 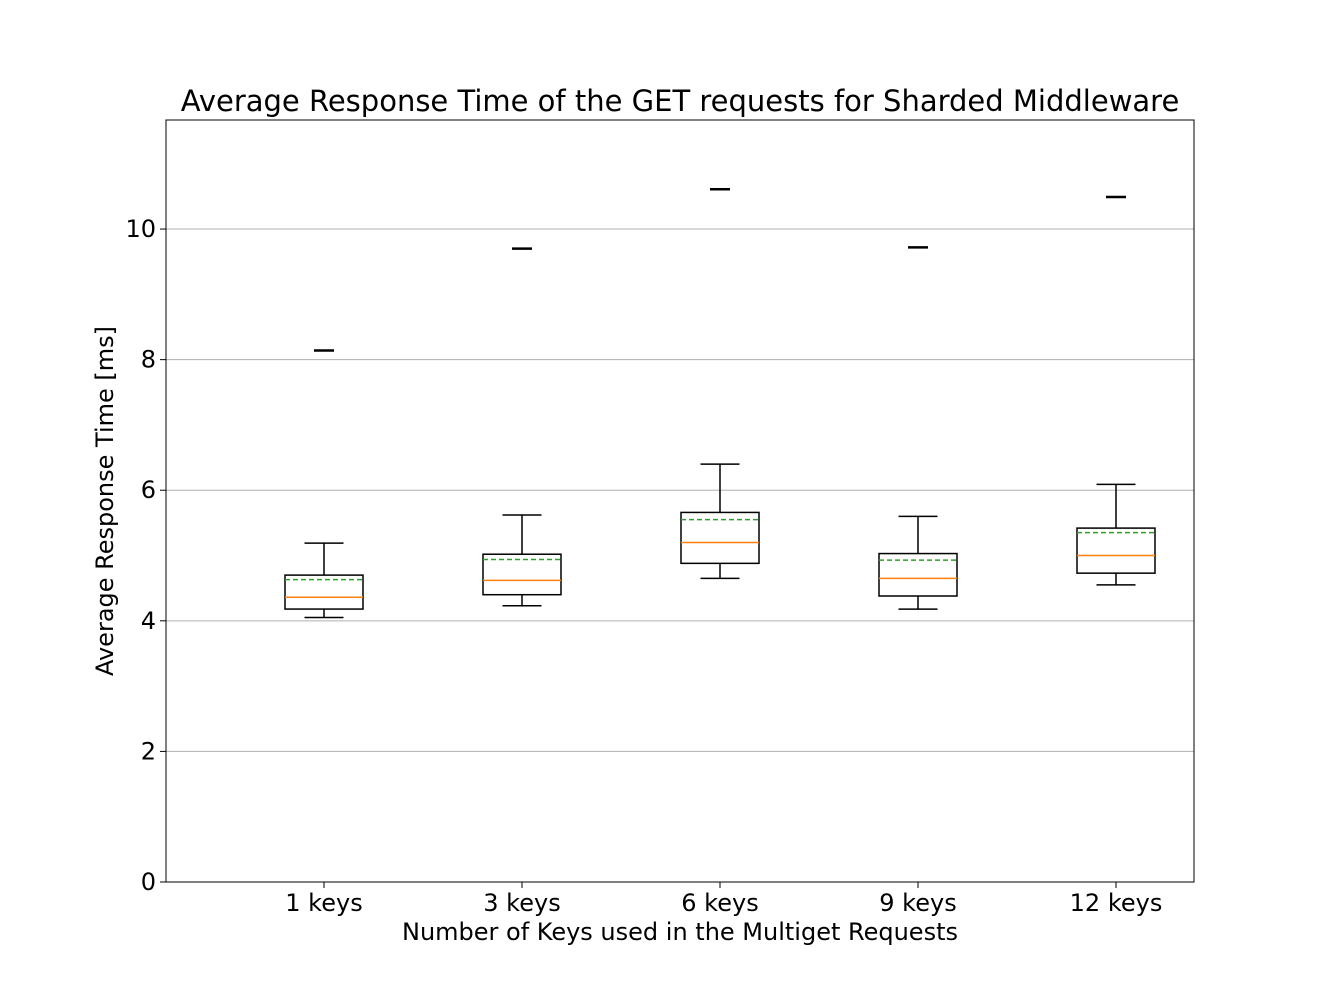 I want to click on y-tick-label: 0, so click(x=148, y=882).